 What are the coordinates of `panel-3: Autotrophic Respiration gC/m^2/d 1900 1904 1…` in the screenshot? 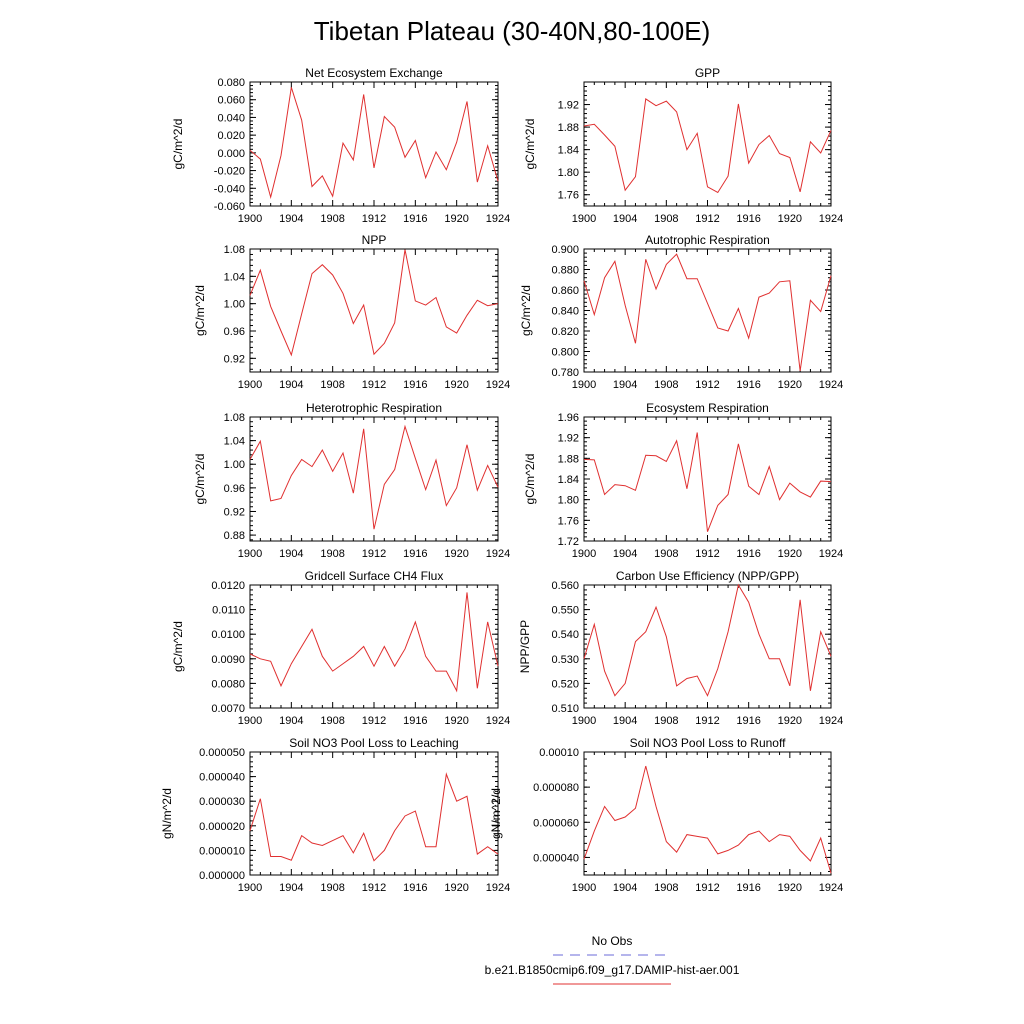 It's located at (681, 312).